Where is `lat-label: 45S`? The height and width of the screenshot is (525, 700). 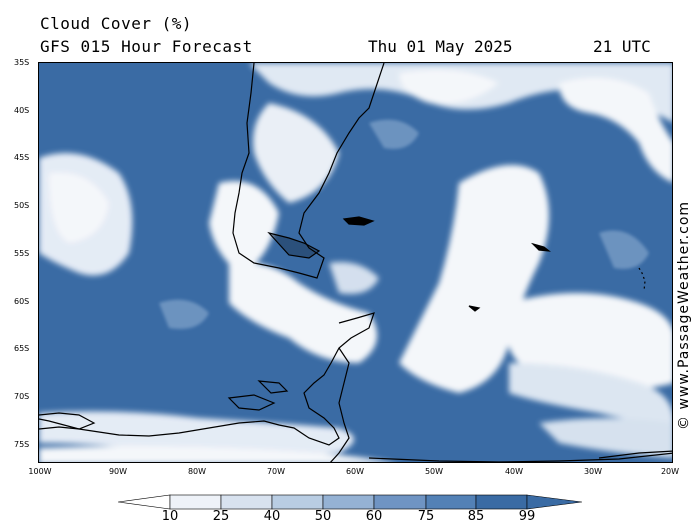 lat-label: 45S is located at coordinates (22, 157).